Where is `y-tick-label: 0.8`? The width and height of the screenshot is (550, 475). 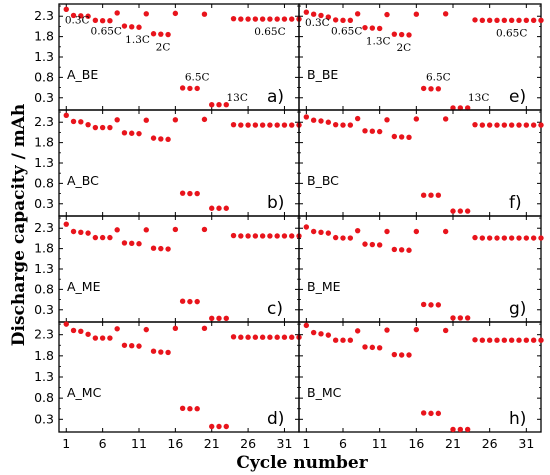 y-tick-label: 0.8 is located at coordinates (44, 397).